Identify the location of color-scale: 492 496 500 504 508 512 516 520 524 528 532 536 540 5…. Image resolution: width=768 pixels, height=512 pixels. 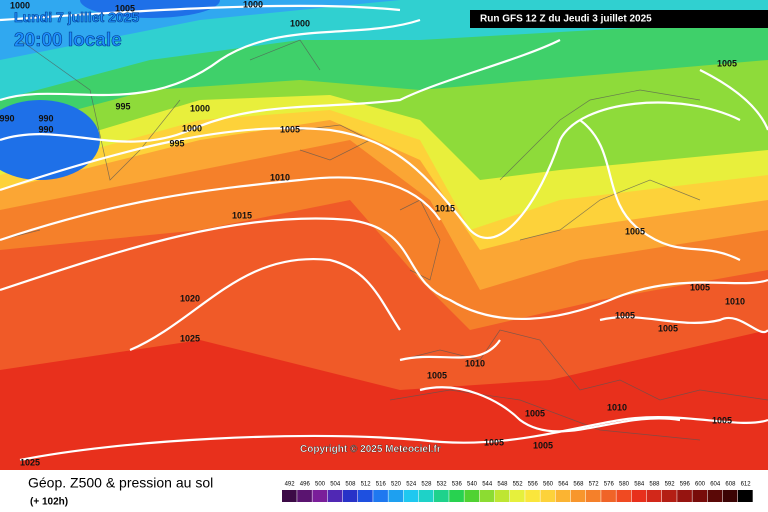
(517, 492).